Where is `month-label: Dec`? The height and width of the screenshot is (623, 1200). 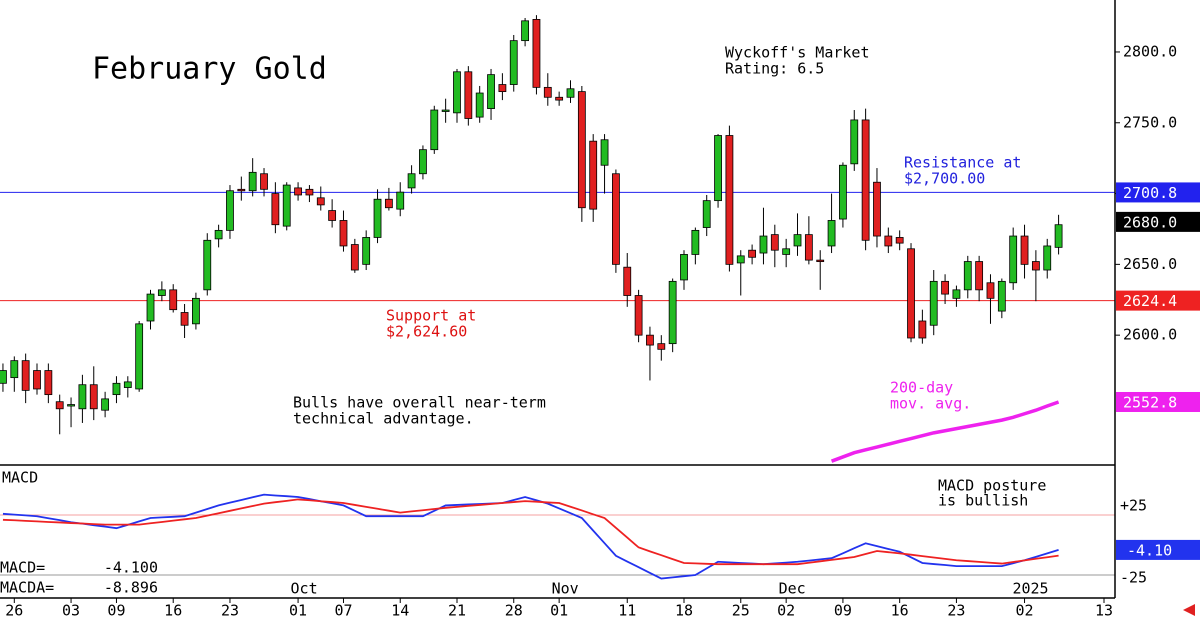
month-label: Dec is located at coordinates (792, 589).